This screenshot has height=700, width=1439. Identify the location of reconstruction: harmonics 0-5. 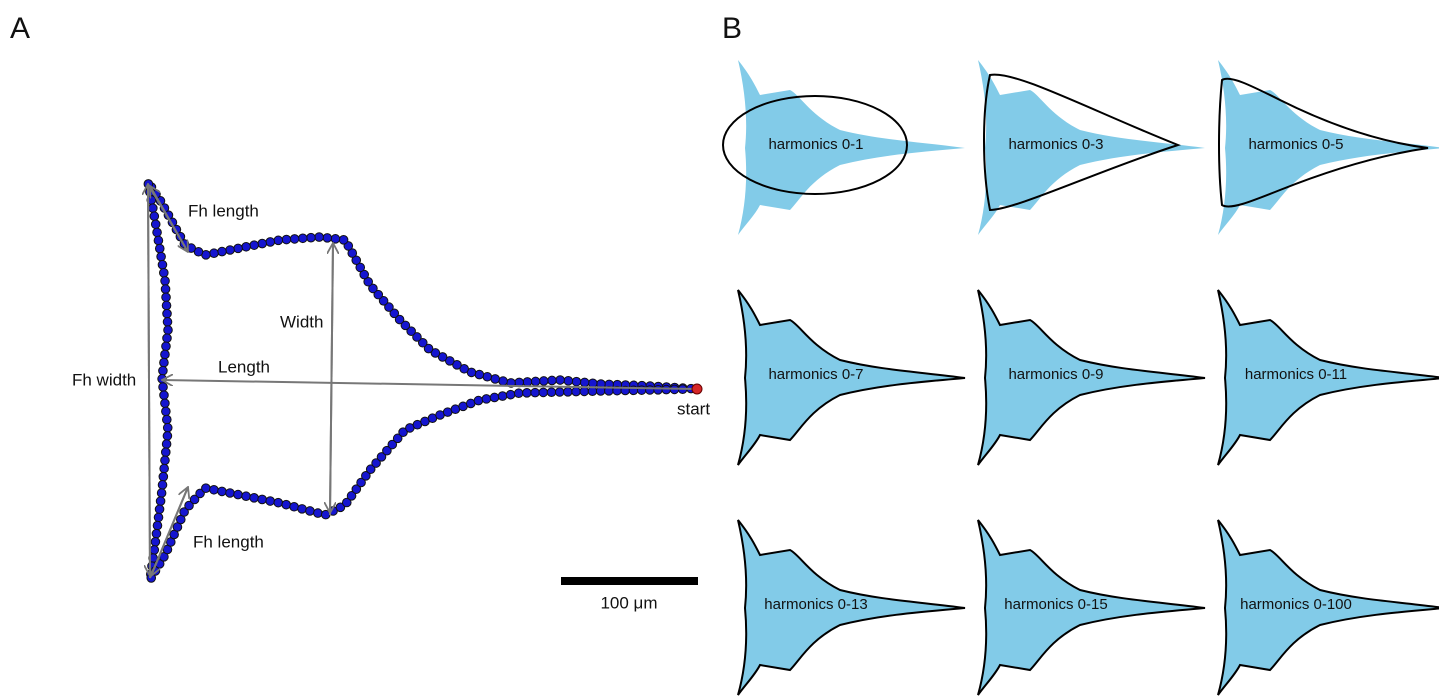
(1328, 147).